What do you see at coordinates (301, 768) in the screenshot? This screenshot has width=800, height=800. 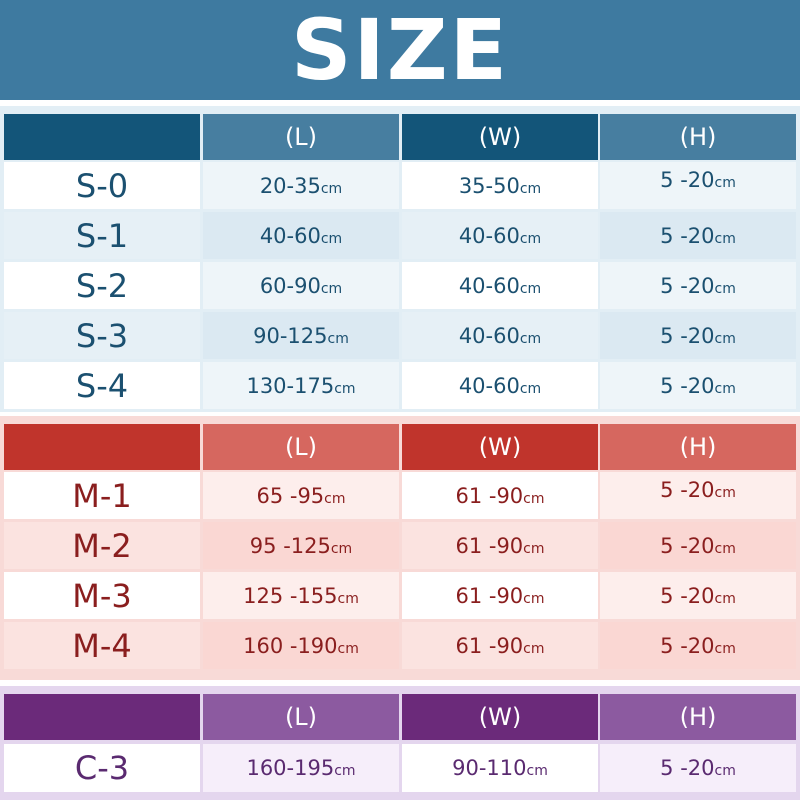 I see `length-value: 160-195cm` at bounding box center [301, 768].